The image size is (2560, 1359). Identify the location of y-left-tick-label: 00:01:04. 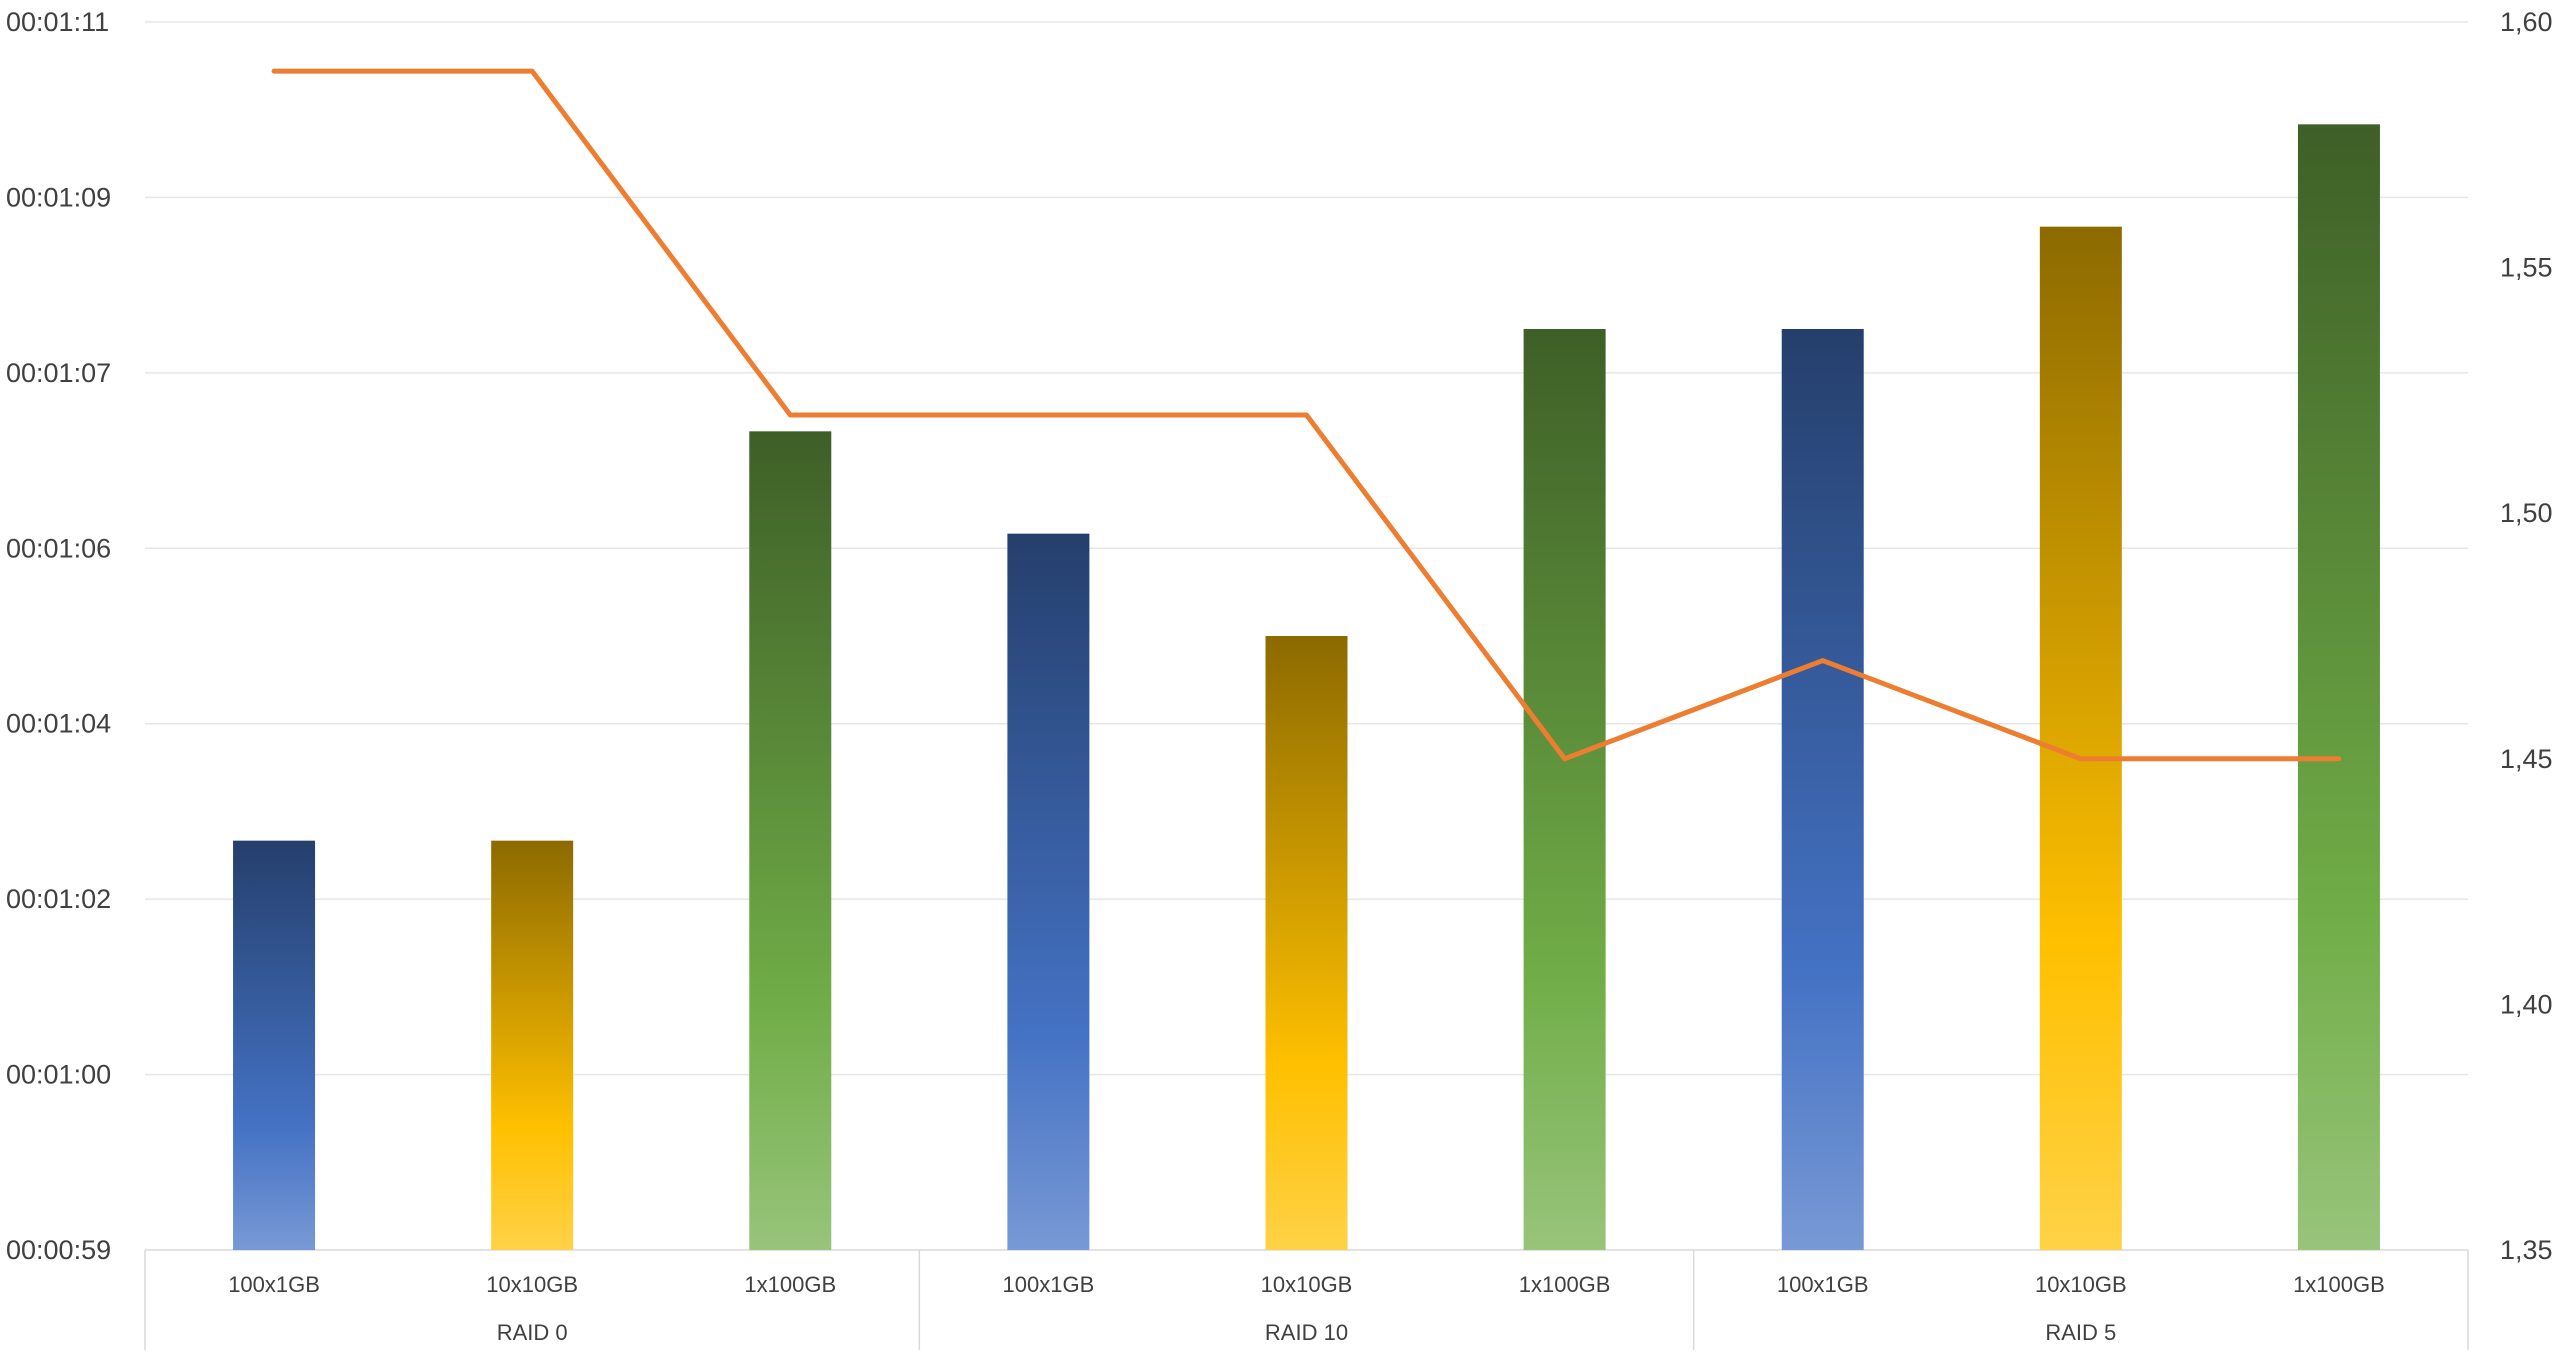
(58, 724).